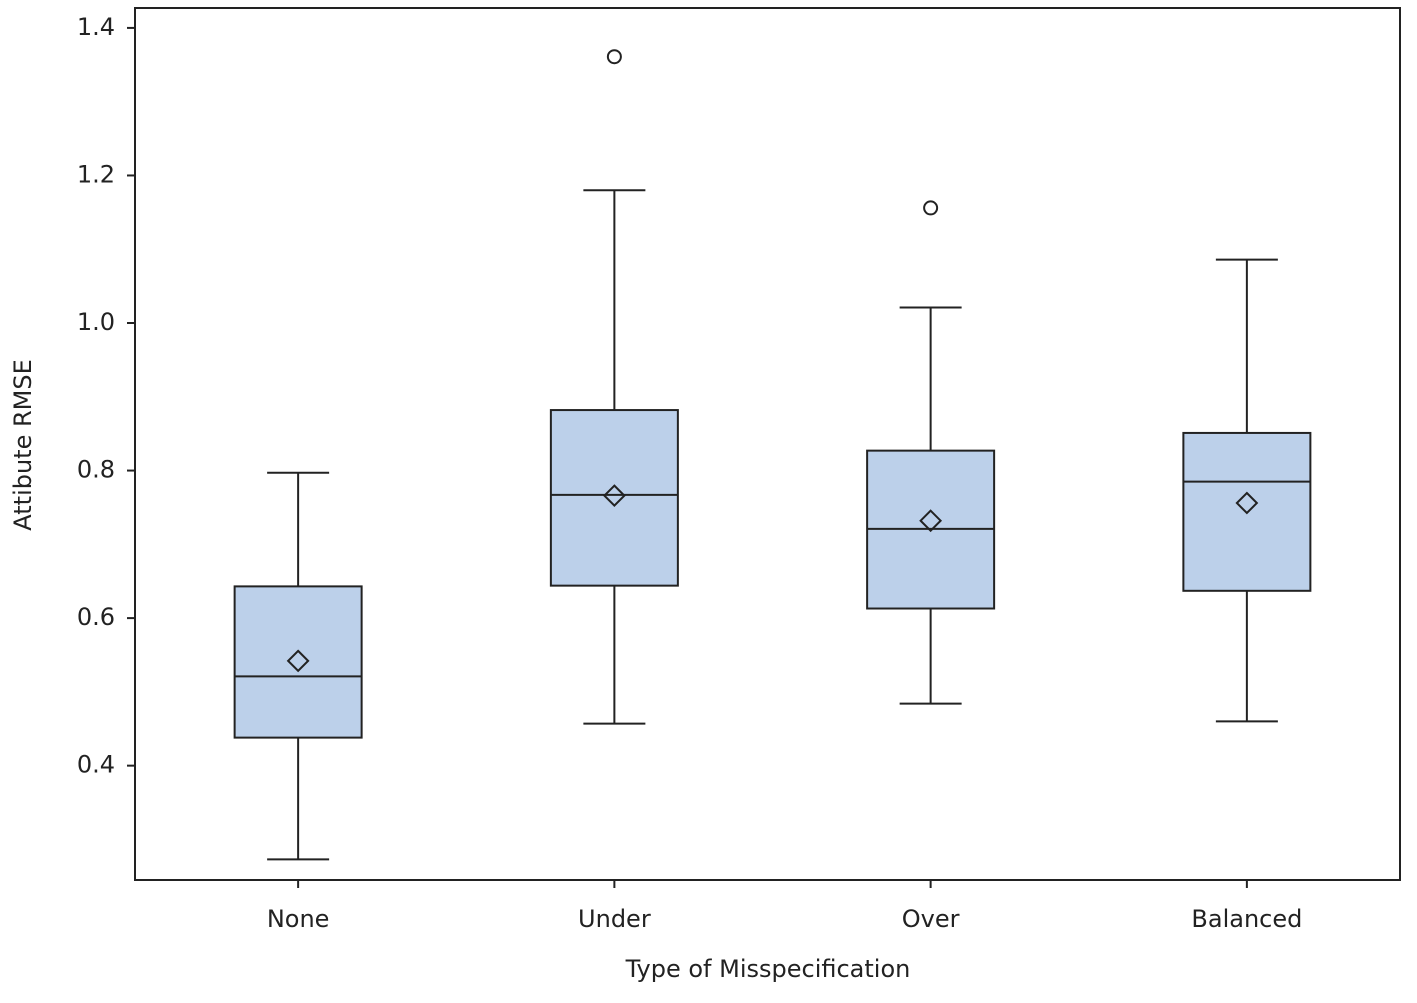 This screenshot has height=1003, width=1417. I want to click on y-tick-label: 0.4, so click(96, 765).